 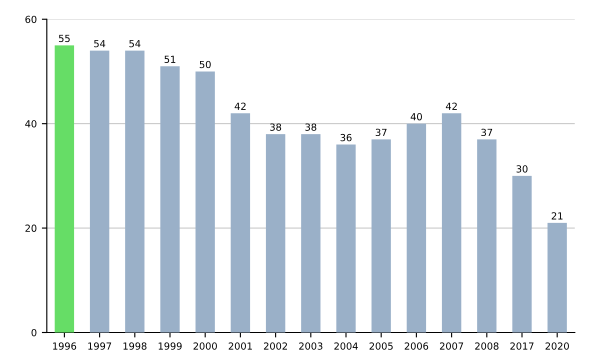 I want to click on x-tick-label: 1998, so click(x=135, y=346).